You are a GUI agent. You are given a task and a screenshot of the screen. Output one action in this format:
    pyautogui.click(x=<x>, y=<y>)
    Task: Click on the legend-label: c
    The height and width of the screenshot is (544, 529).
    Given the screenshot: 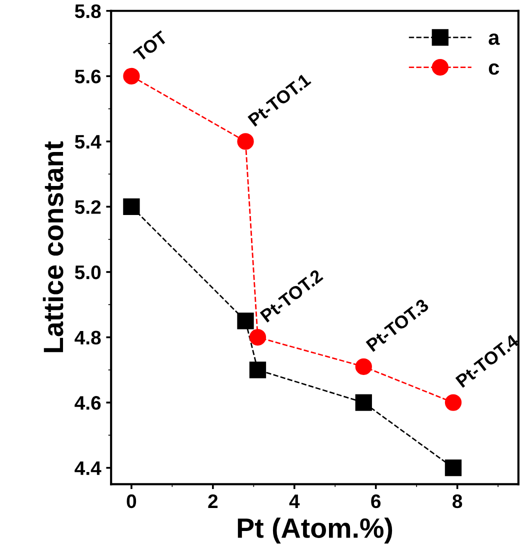 What is the action you would take?
    pyautogui.click(x=494, y=69)
    